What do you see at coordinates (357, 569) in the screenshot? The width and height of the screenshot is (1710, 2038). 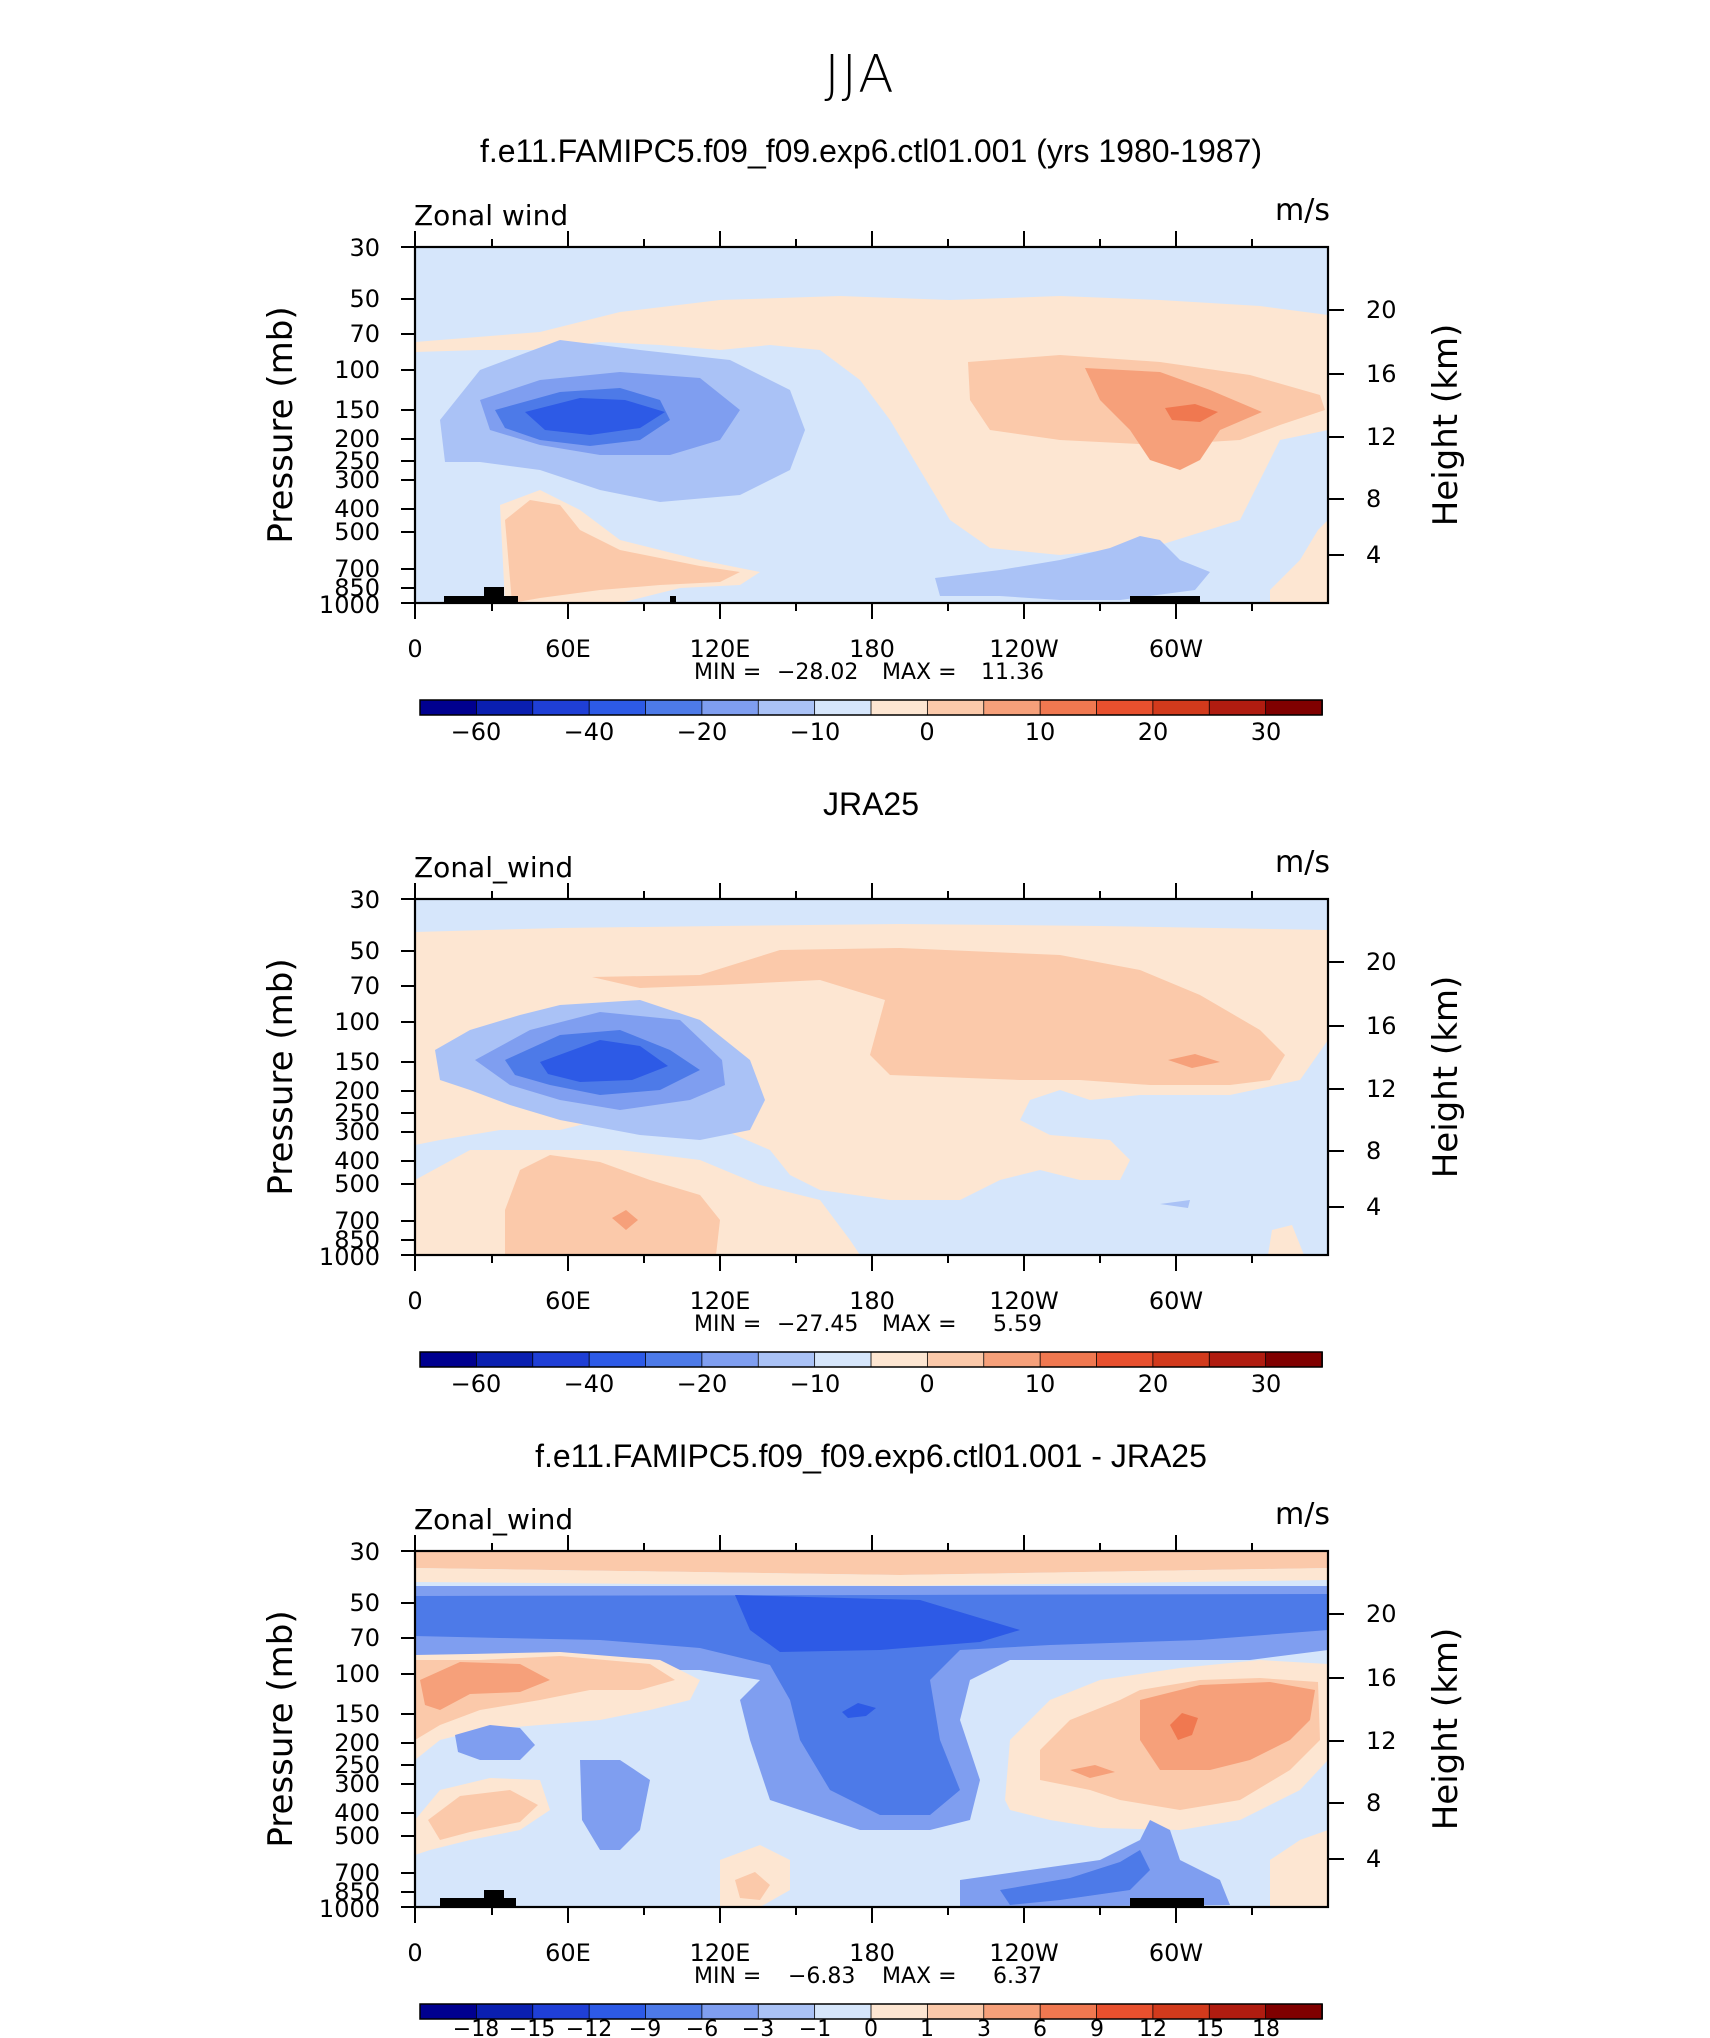 I see `p1-ptick-700: 700` at bounding box center [357, 569].